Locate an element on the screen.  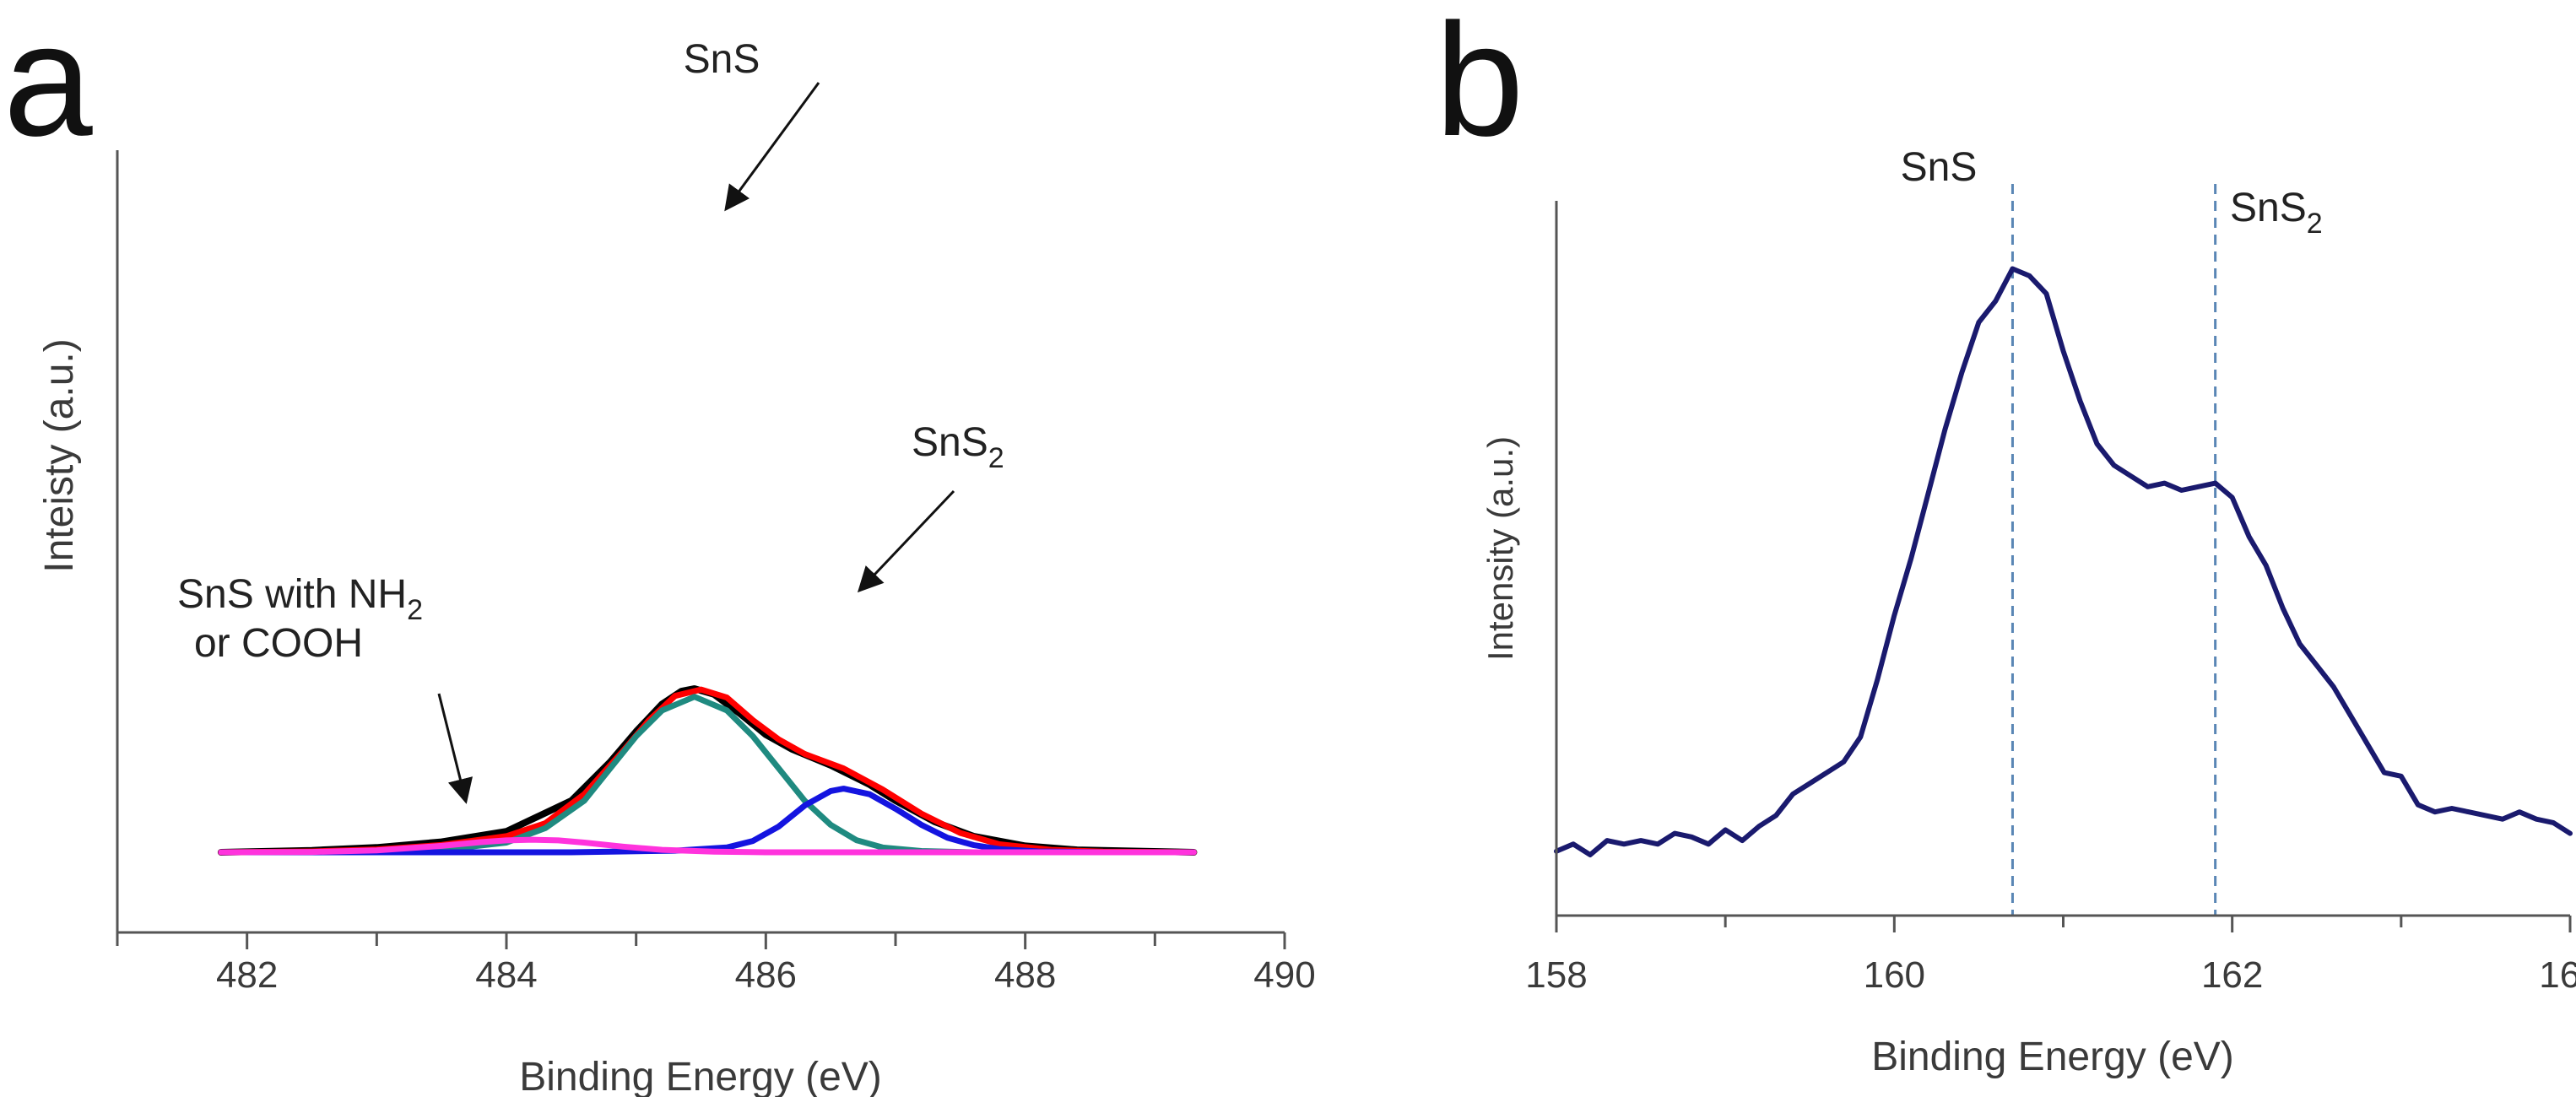
annotation-sns-label: SnS is located at coordinates (722, 59).